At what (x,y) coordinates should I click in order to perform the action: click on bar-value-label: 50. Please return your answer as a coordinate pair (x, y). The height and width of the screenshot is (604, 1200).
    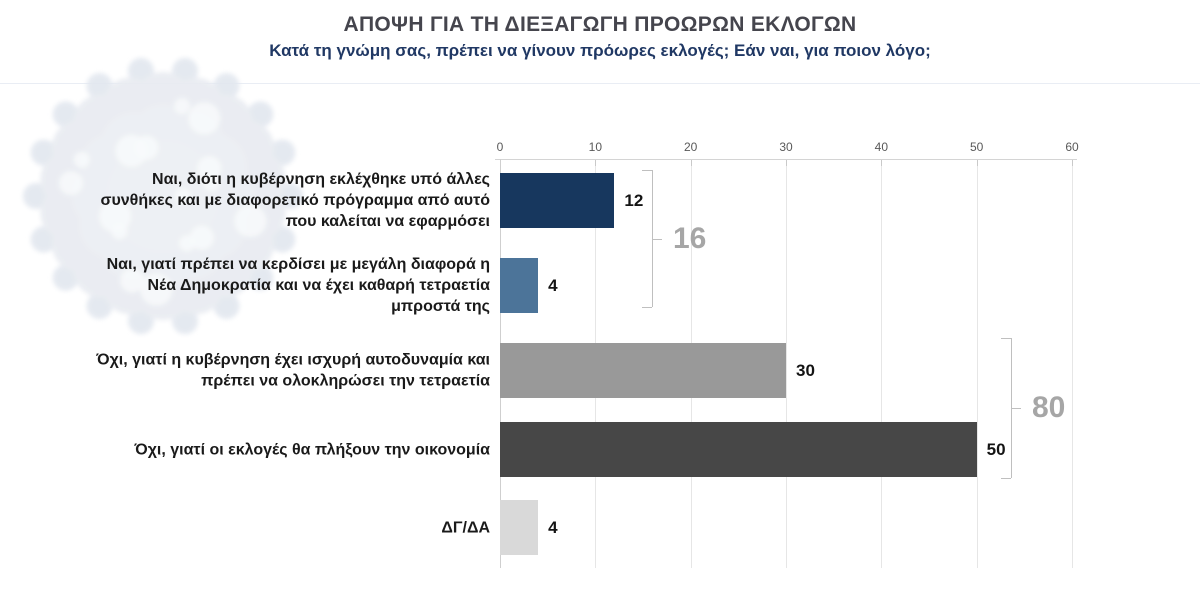
    Looking at the image, I should click on (996, 449).